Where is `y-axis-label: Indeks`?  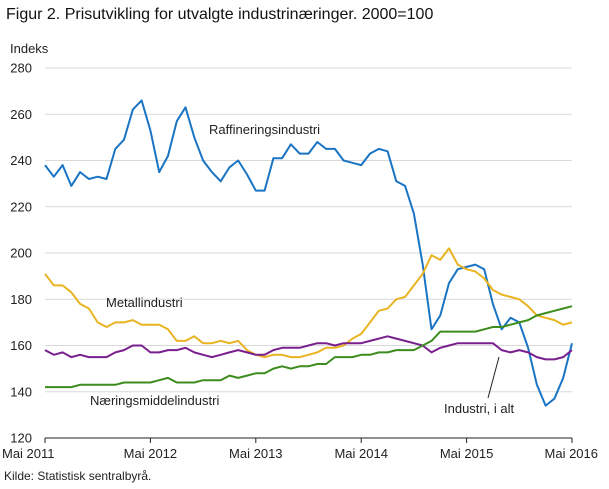
y-axis-label: Indeks is located at coordinates (29, 48).